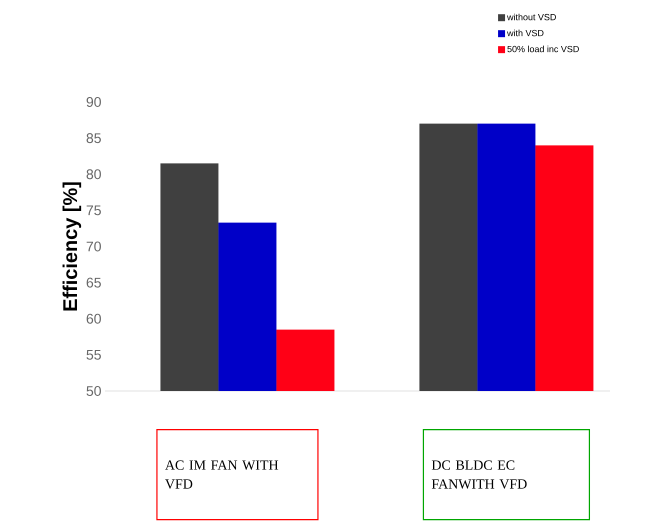  Describe the element at coordinates (221, 474) in the screenshot. I see `x-tick-label: AC IM FAN WITH VFD` at that location.